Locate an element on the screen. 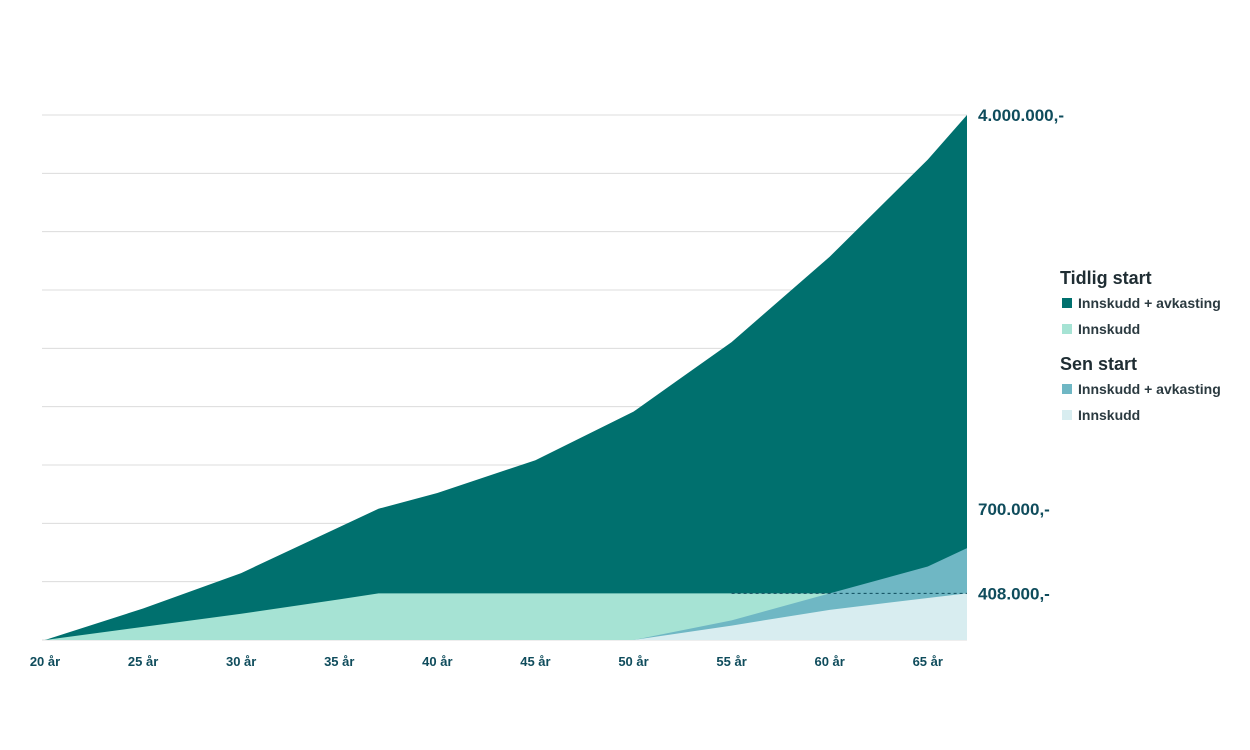 The width and height of the screenshot is (1250, 750). value-annotation: 4.000.000,- is located at coordinates (1021, 115).